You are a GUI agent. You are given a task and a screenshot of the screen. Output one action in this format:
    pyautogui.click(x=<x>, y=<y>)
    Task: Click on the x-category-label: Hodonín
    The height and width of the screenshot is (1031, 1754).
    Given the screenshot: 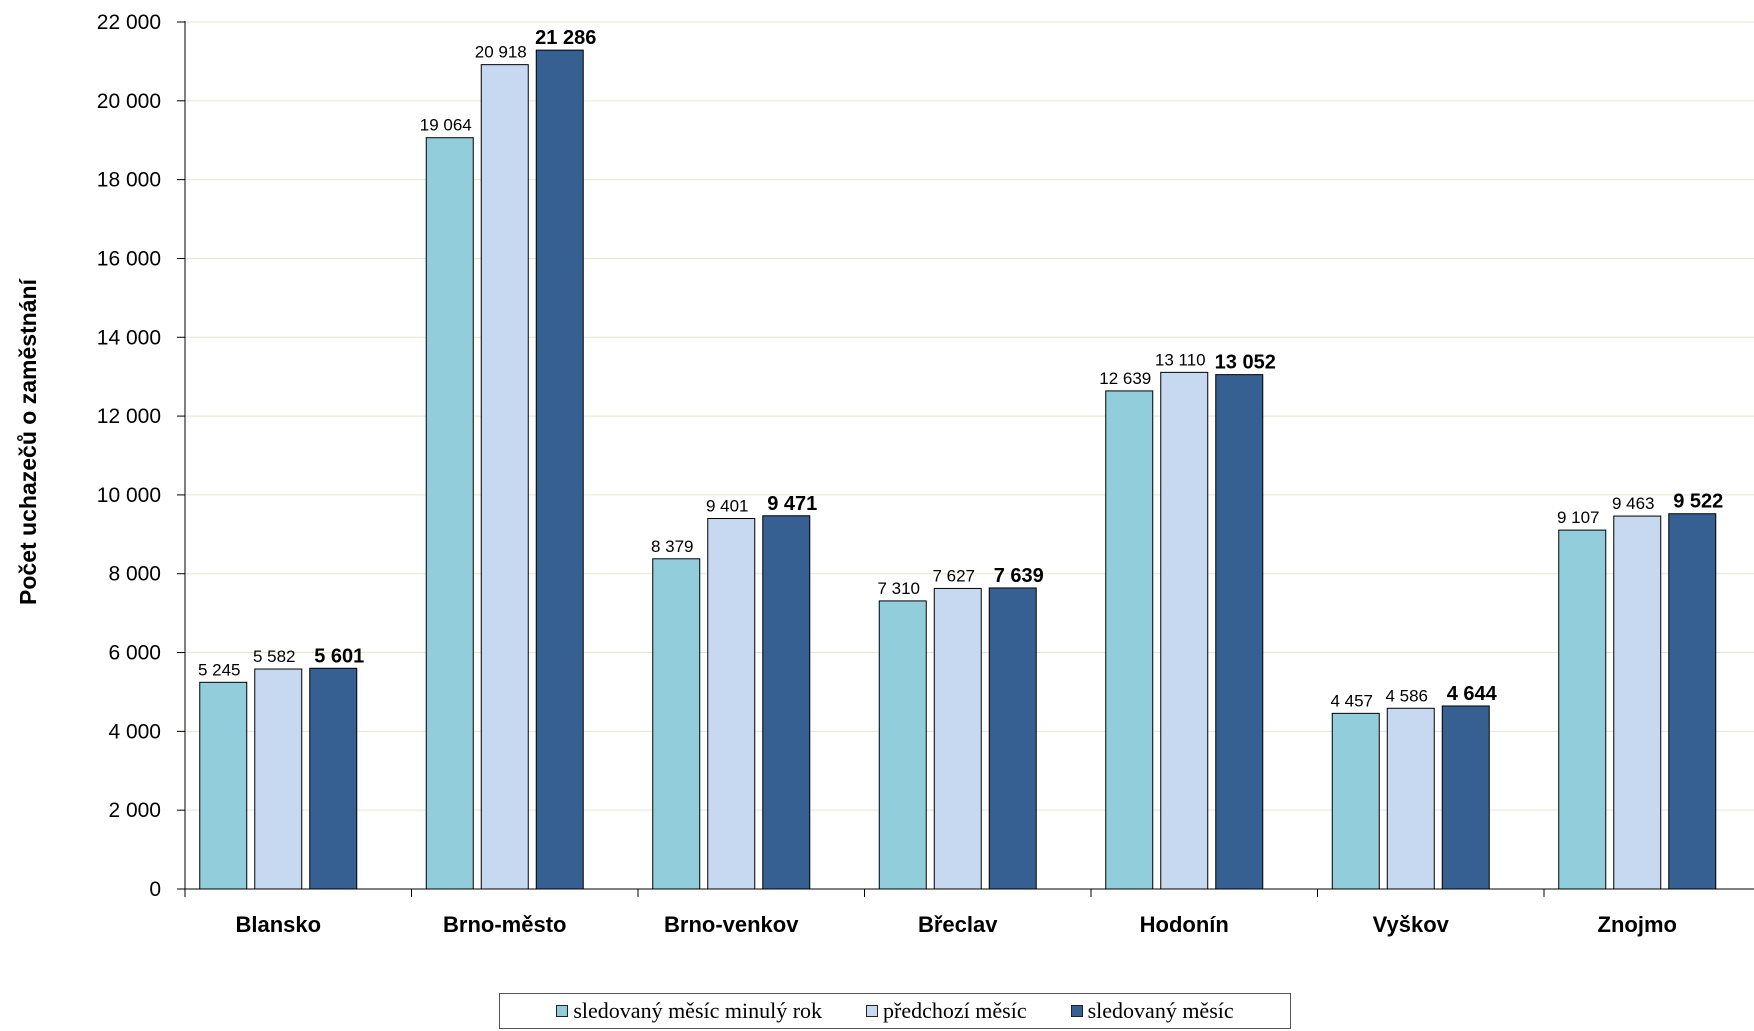 What is the action you would take?
    pyautogui.click(x=1184, y=924)
    